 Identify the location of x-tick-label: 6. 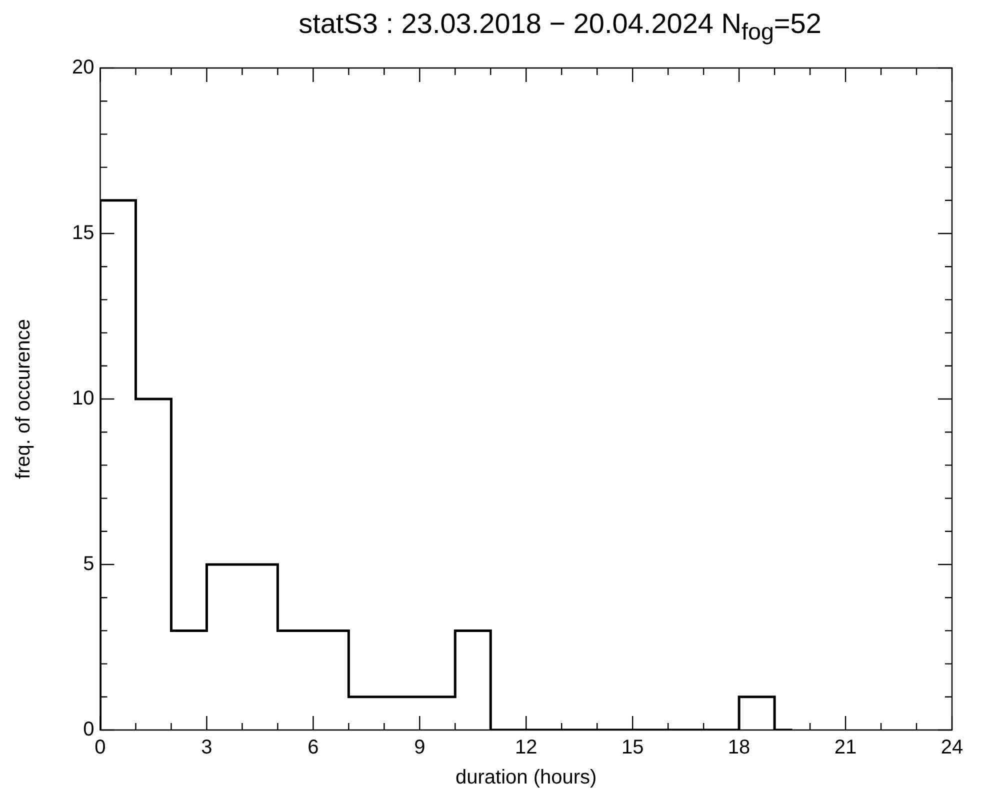
(313, 747).